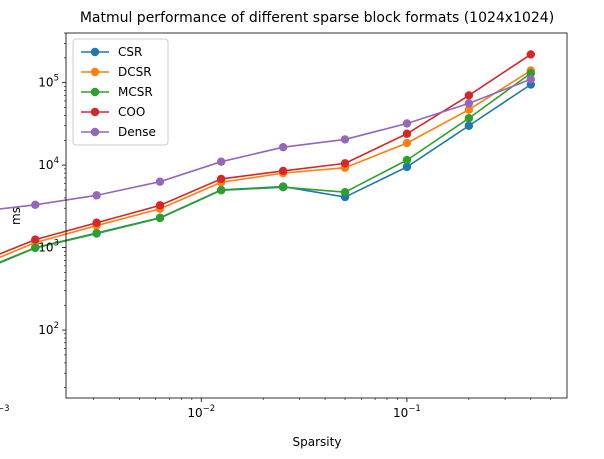  I want to click on legend-label: Dense, so click(137, 132).